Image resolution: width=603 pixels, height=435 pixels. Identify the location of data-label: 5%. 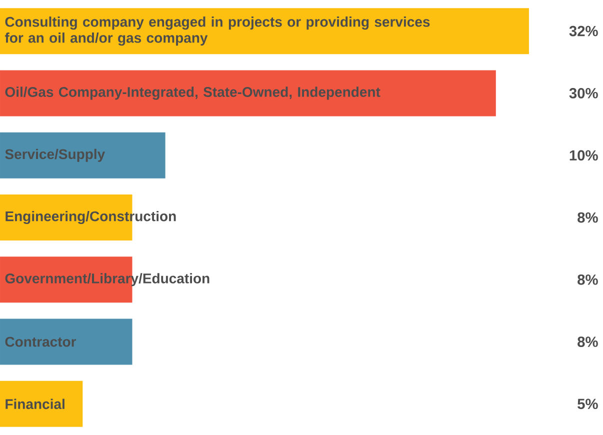
(588, 404).